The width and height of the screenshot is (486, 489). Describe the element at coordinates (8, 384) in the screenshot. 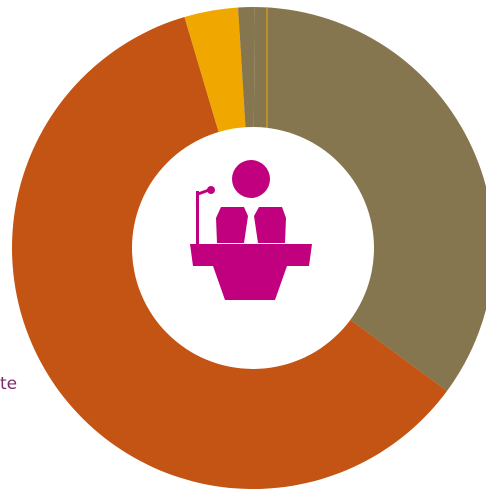

I see `partial-label-text: te` at that location.